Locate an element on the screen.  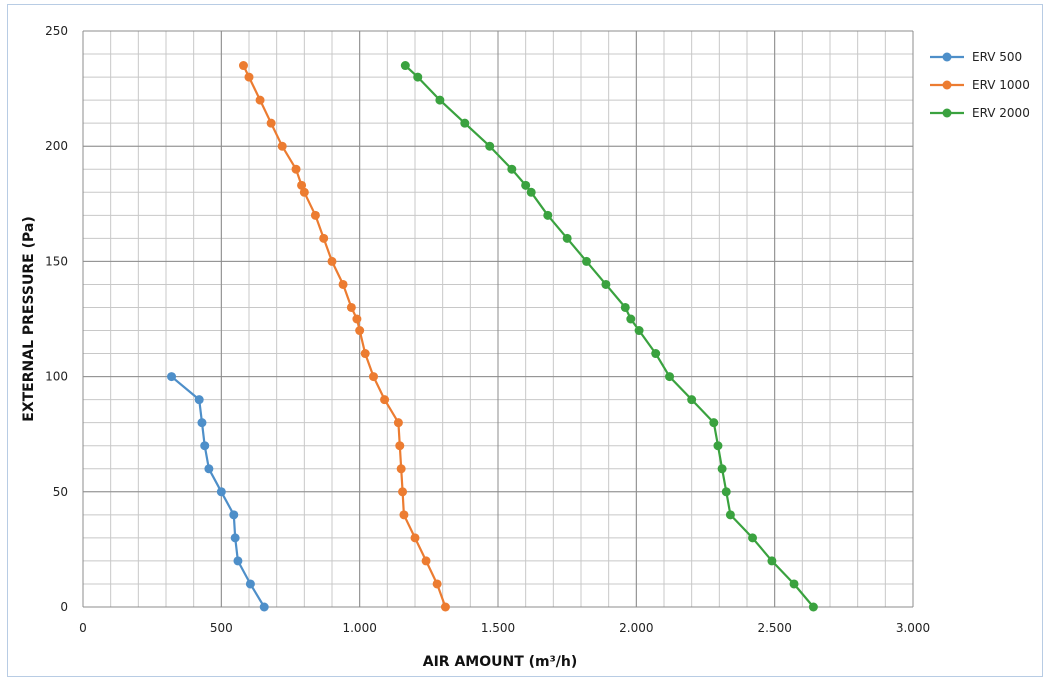
x-tick-label: 1.500 is located at coordinates (498, 628).